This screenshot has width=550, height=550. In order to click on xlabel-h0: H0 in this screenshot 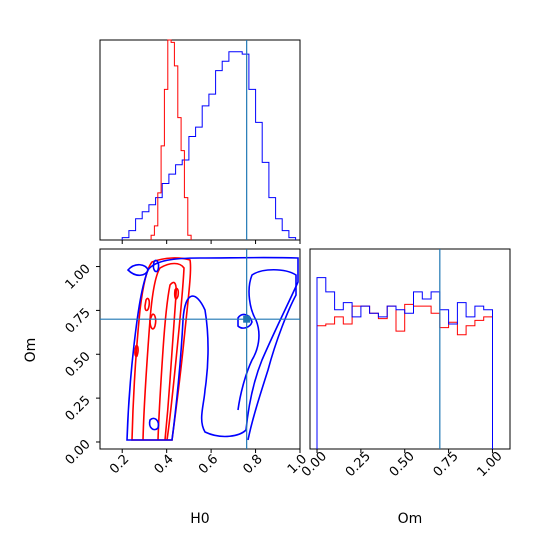, I will do `click(199, 519)`.